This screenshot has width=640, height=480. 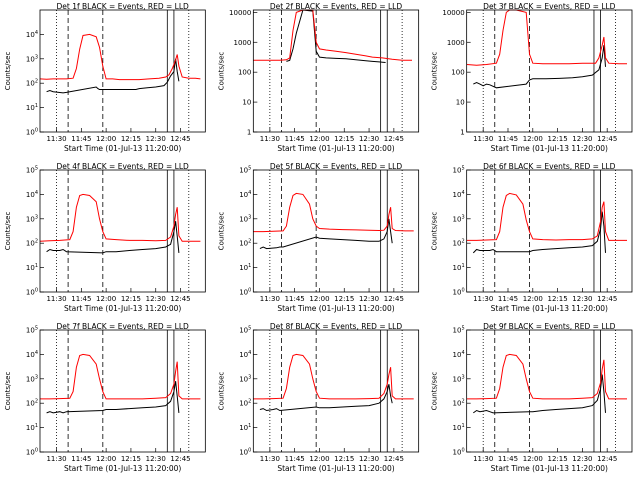 What do you see at coordinates (336, 326) in the screenshot?
I see `panel-title: Det 8f BLACK = Events, RED = LLD` at bounding box center [336, 326].